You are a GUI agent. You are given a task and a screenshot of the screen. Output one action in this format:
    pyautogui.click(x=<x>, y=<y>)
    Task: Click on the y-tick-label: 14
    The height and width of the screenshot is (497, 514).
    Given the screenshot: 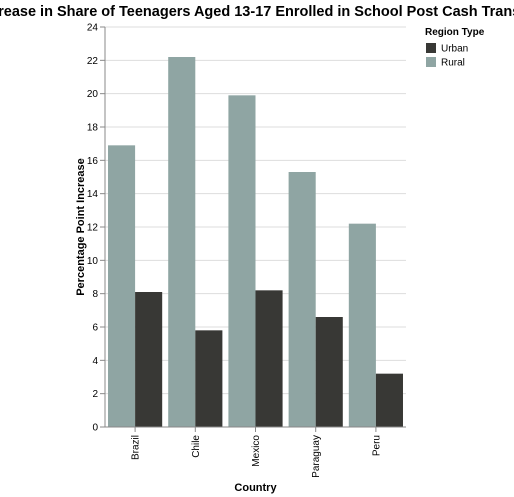 What is the action you would take?
    pyautogui.click(x=93, y=194)
    